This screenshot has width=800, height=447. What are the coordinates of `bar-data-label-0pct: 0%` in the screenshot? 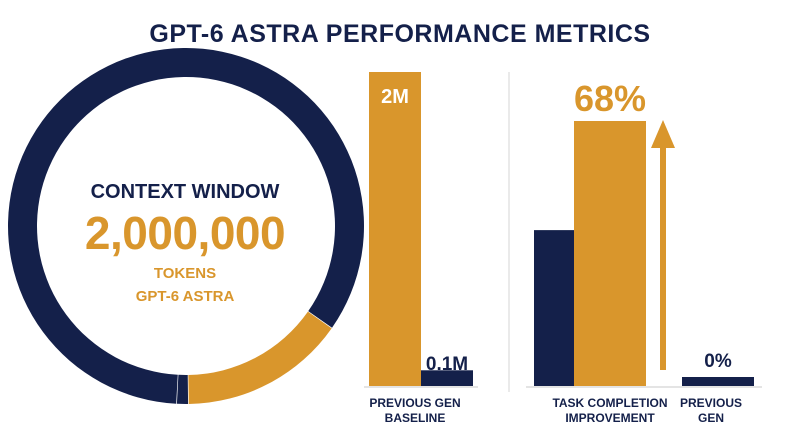 It's located at (718, 361).